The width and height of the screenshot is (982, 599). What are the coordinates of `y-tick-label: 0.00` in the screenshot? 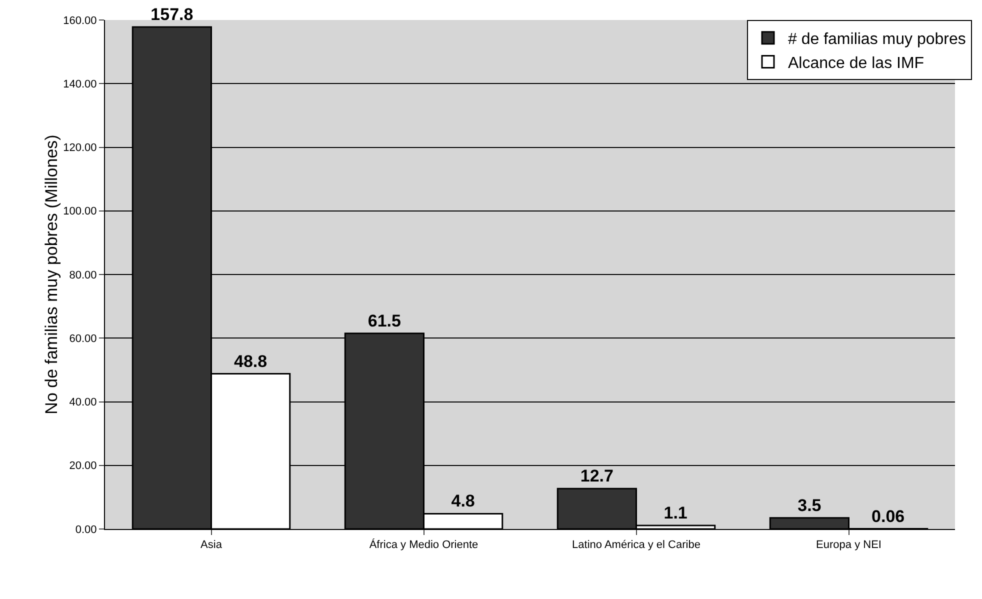 It's located at (86, 530).